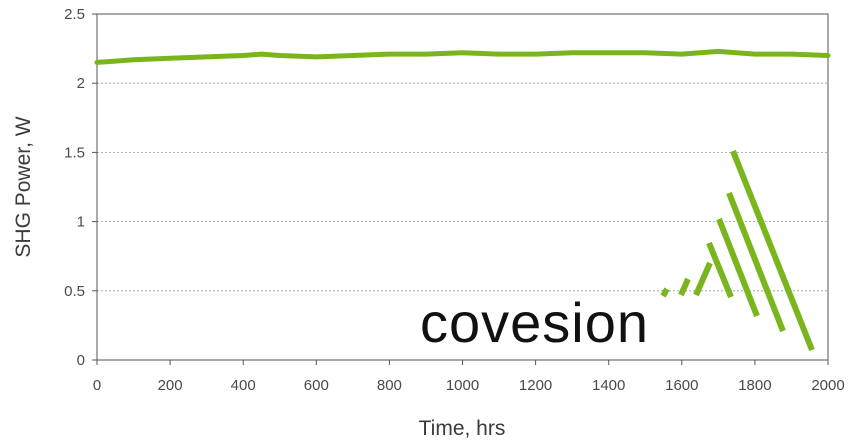 The image size is (849, 441). I want to click on series-line, so click(462, 56).